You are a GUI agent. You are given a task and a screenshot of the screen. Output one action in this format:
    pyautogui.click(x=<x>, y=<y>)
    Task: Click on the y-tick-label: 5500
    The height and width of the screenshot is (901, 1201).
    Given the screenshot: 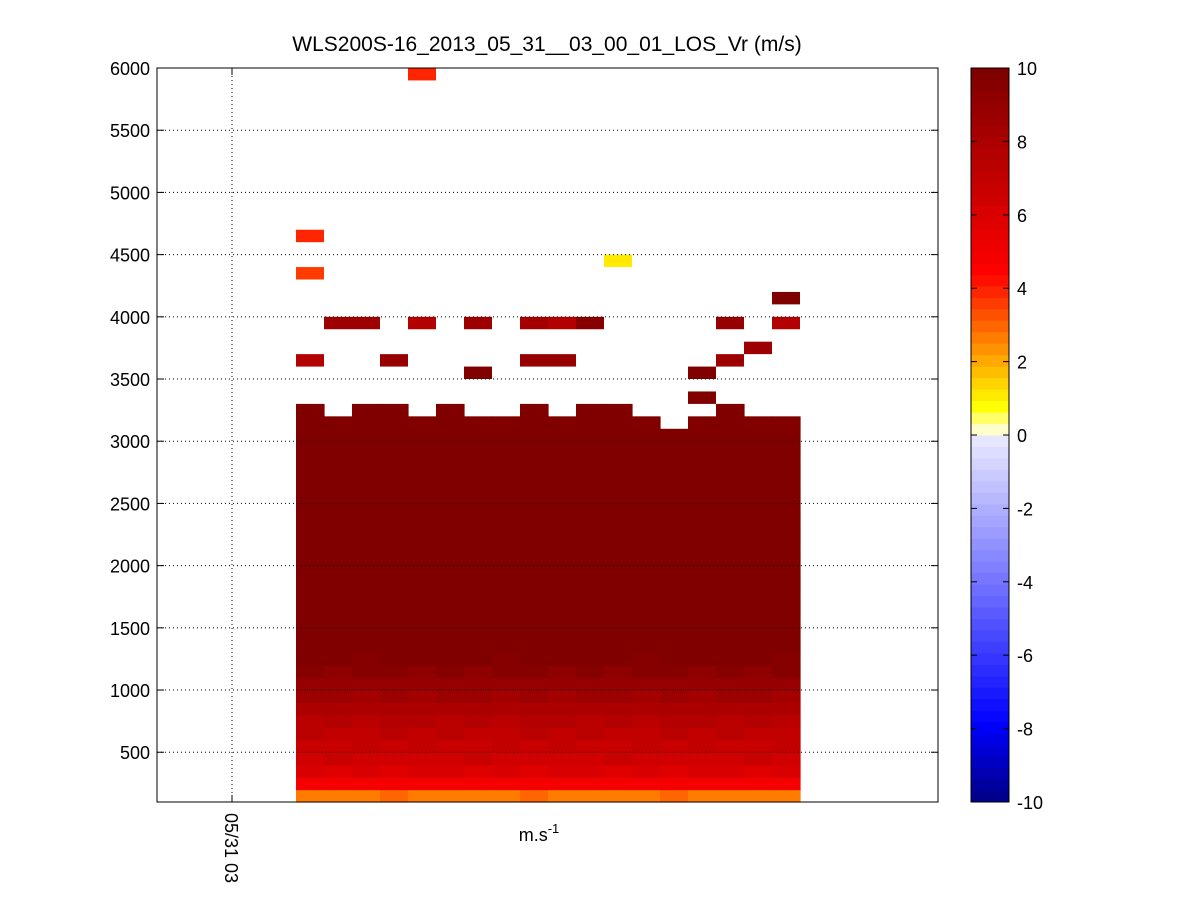 What is the action you would take?
    pyautogui.click(x=130, y=131)
    